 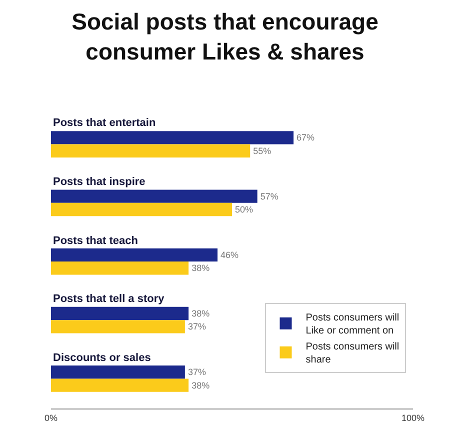 I want to click on chart-title: Social posts that encourage consumer Likes & shares, so click(x=225, y=36).